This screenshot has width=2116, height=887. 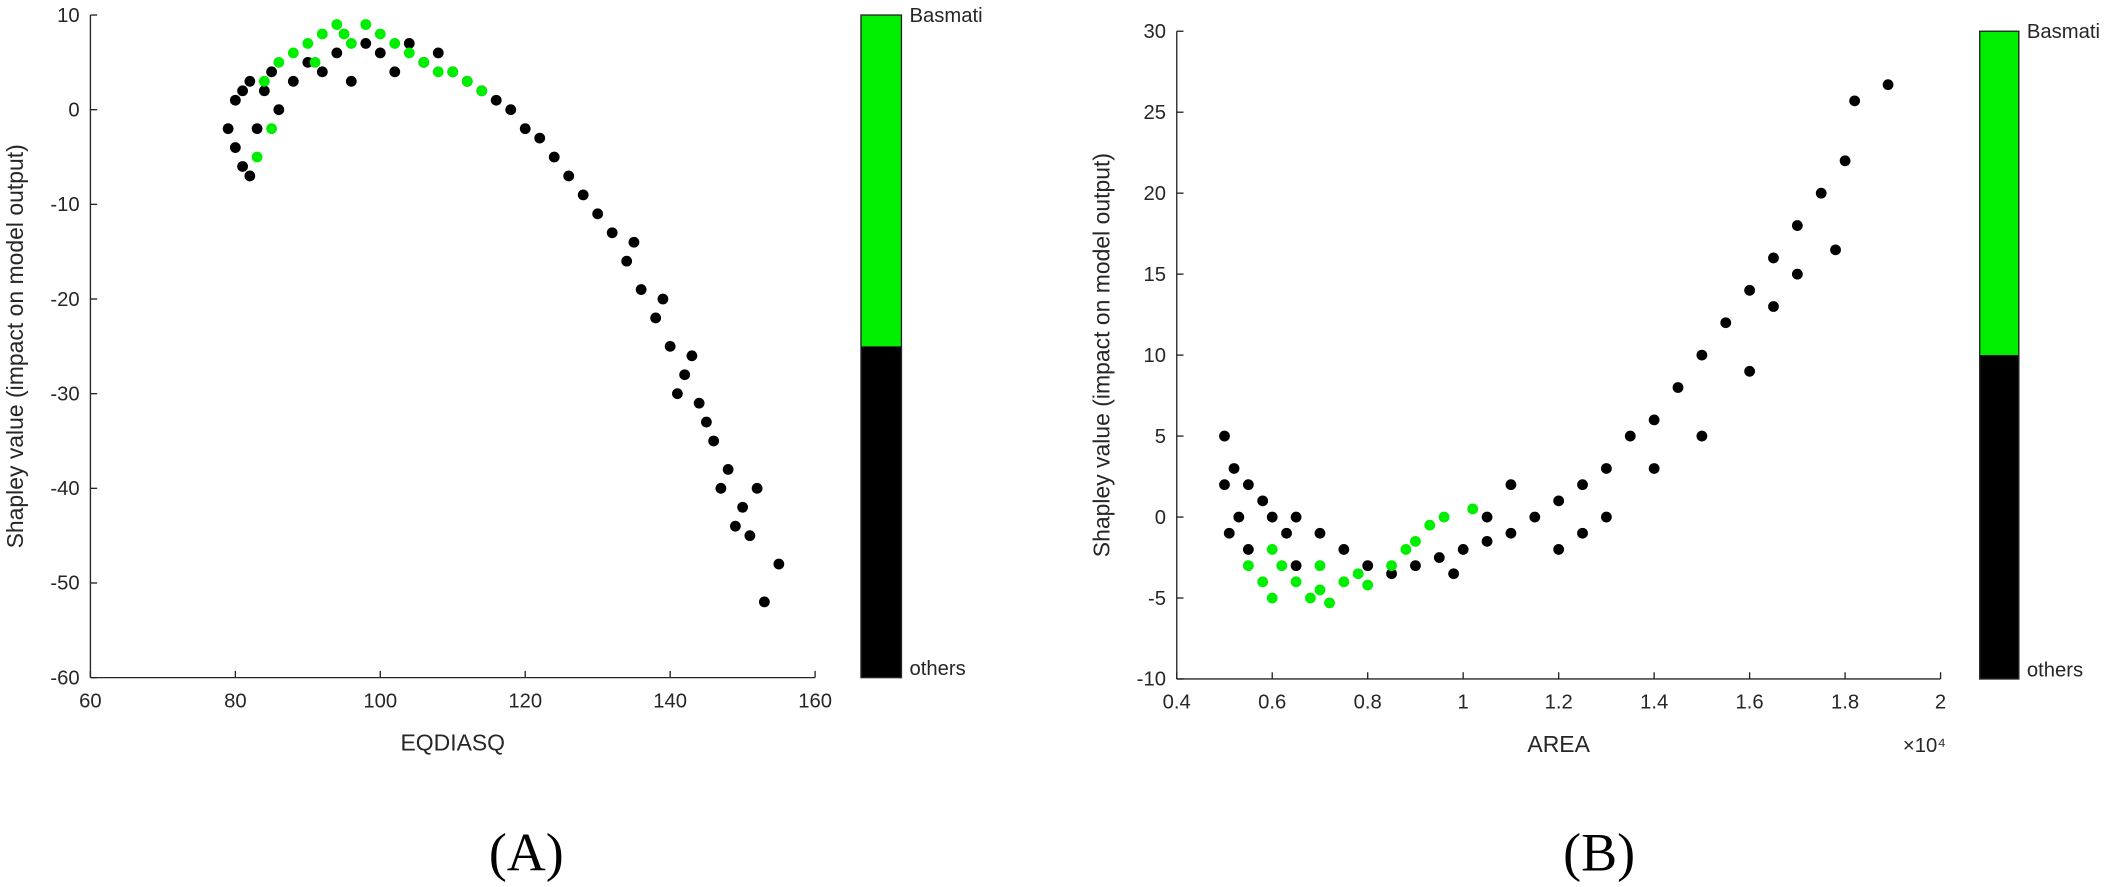 What do you see at coordinates (1559, 703) in the screenshot?
I see `x-tick-label: 1.2` at bounding box center [1559, 703].